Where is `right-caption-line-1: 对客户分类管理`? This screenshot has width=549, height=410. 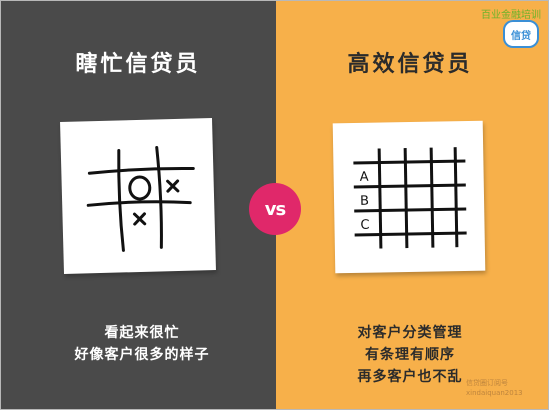 right-caption-line-1: 对客户分类管理 is located at coordinates (410, 333).